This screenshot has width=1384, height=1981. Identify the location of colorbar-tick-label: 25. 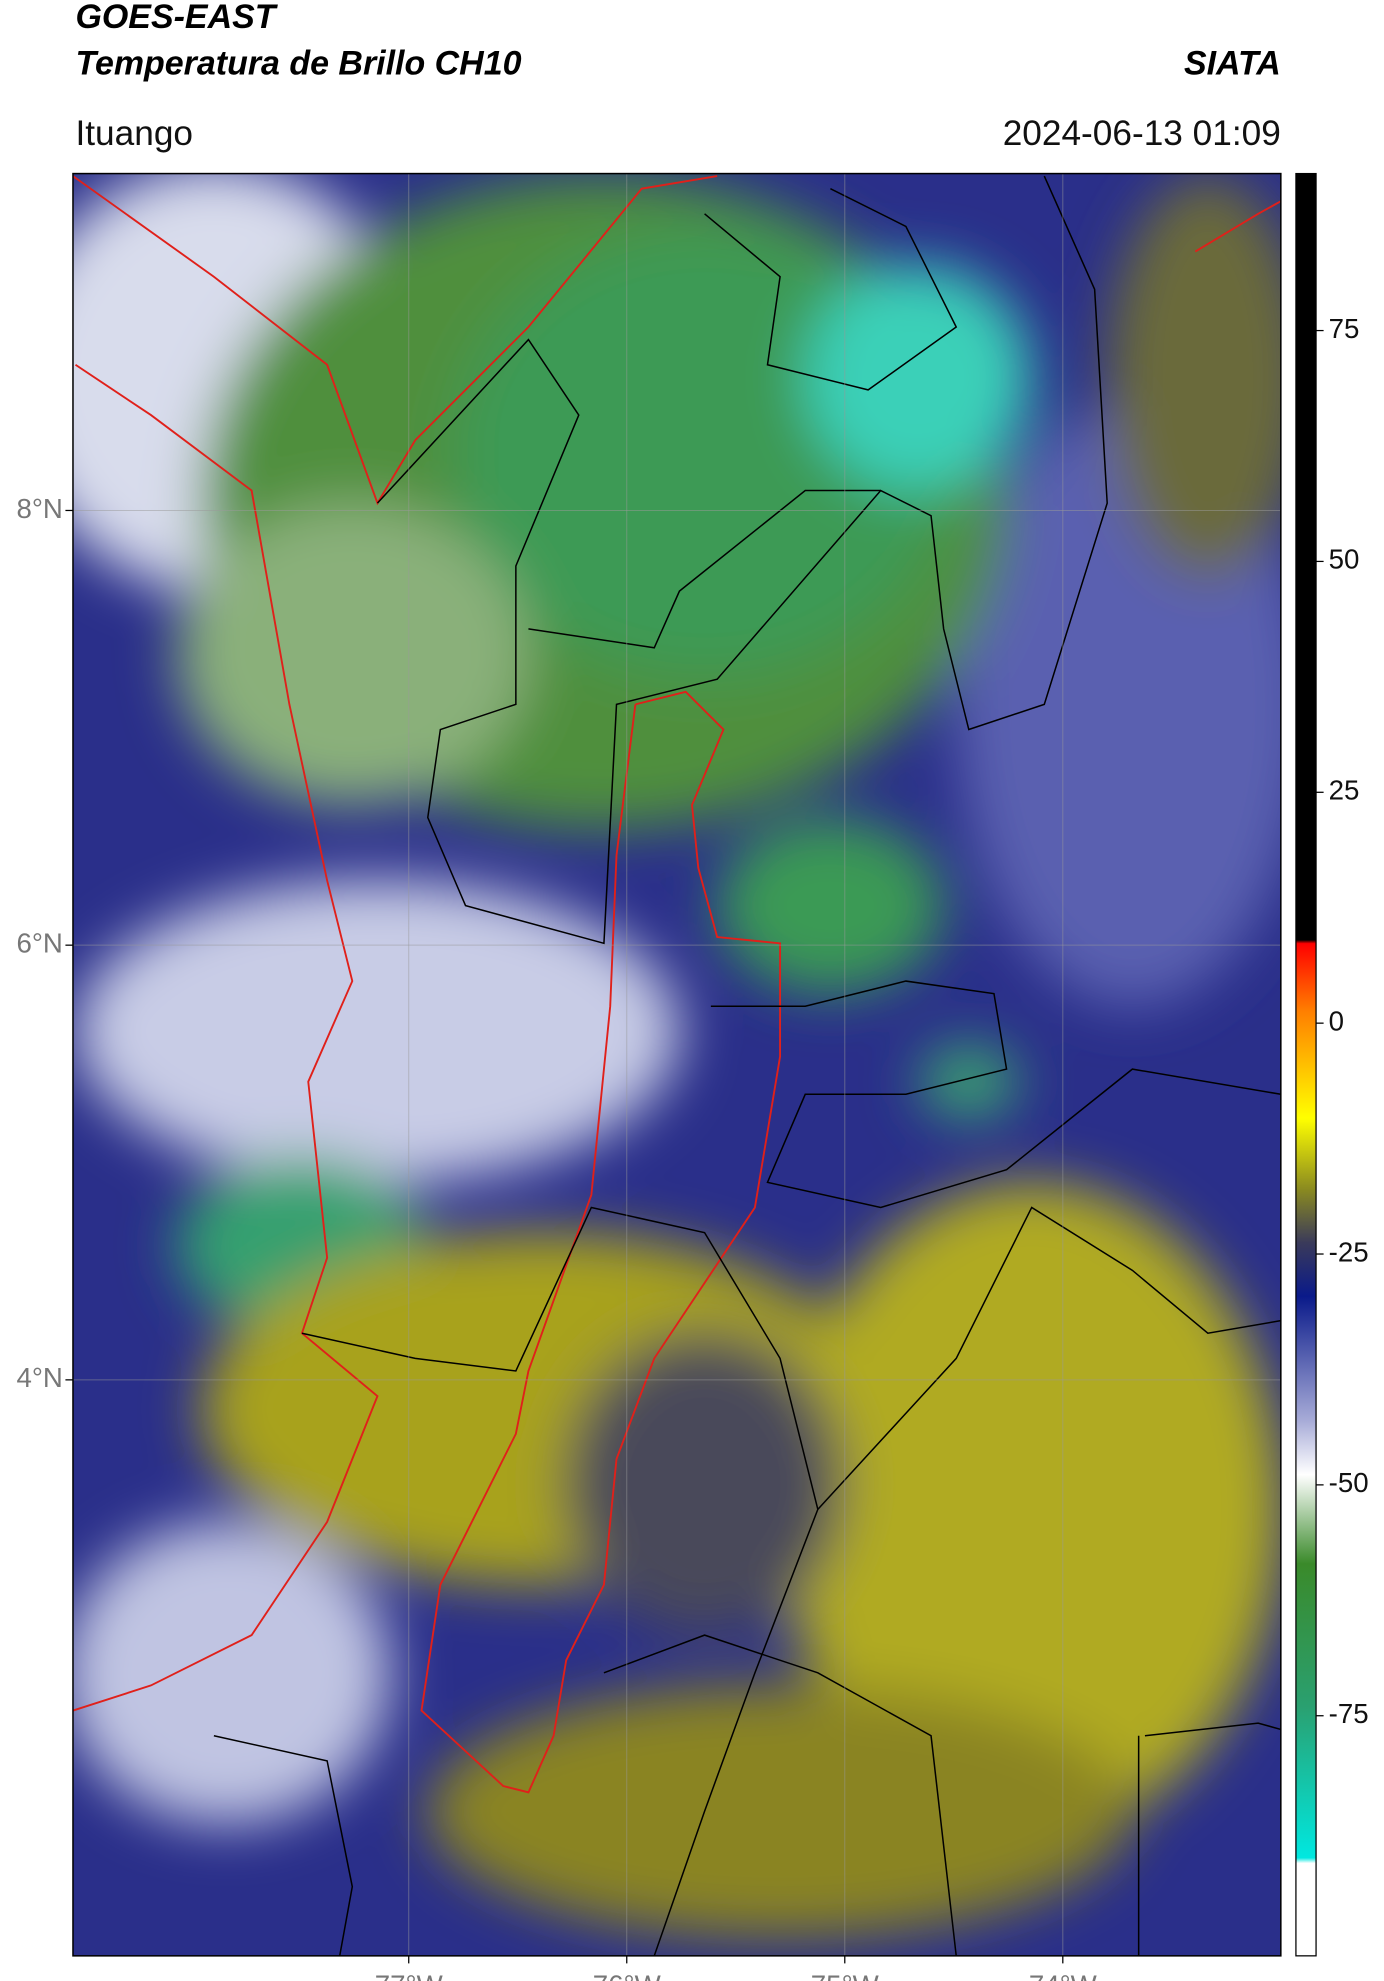
(1344, 790).